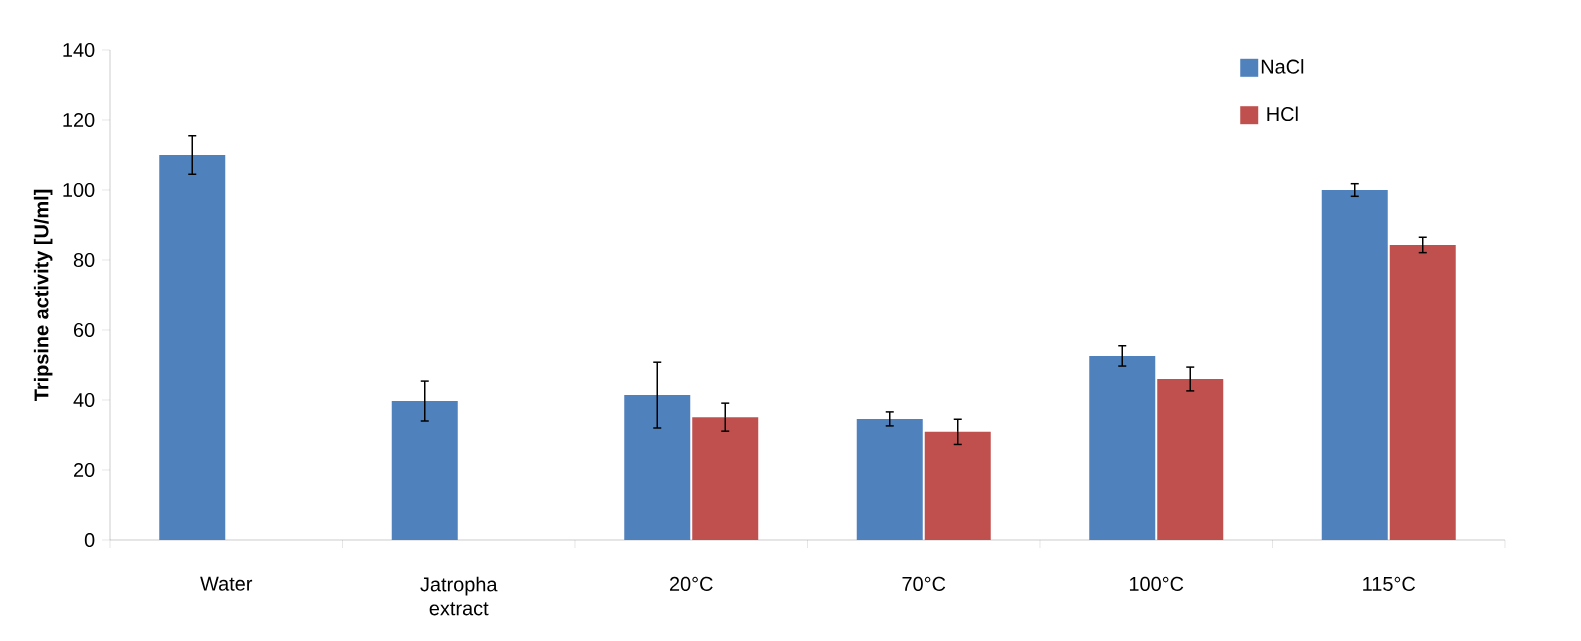  Describe the element at coordinates (84, 330) in the screenshot. I see `y-tick-label: 60` at that location.